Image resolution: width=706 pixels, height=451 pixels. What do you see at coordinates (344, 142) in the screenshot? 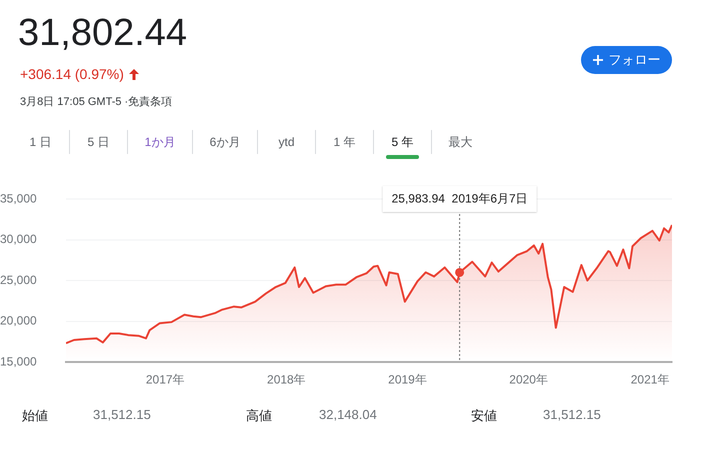
I see `text: 1 年` at bounding box center [344, 142].